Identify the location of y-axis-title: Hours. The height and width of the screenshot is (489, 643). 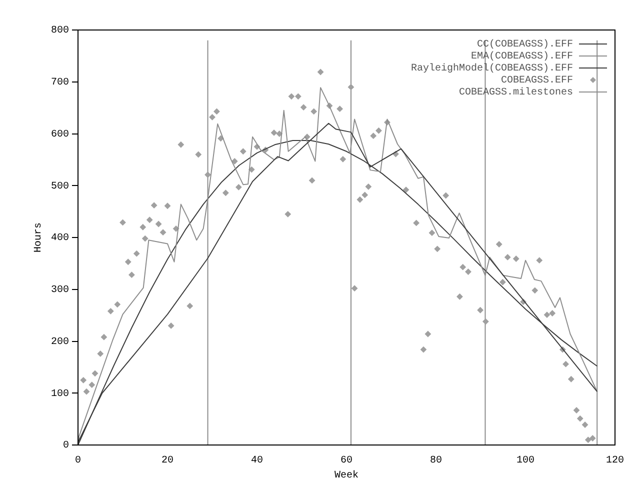
(39, 237).